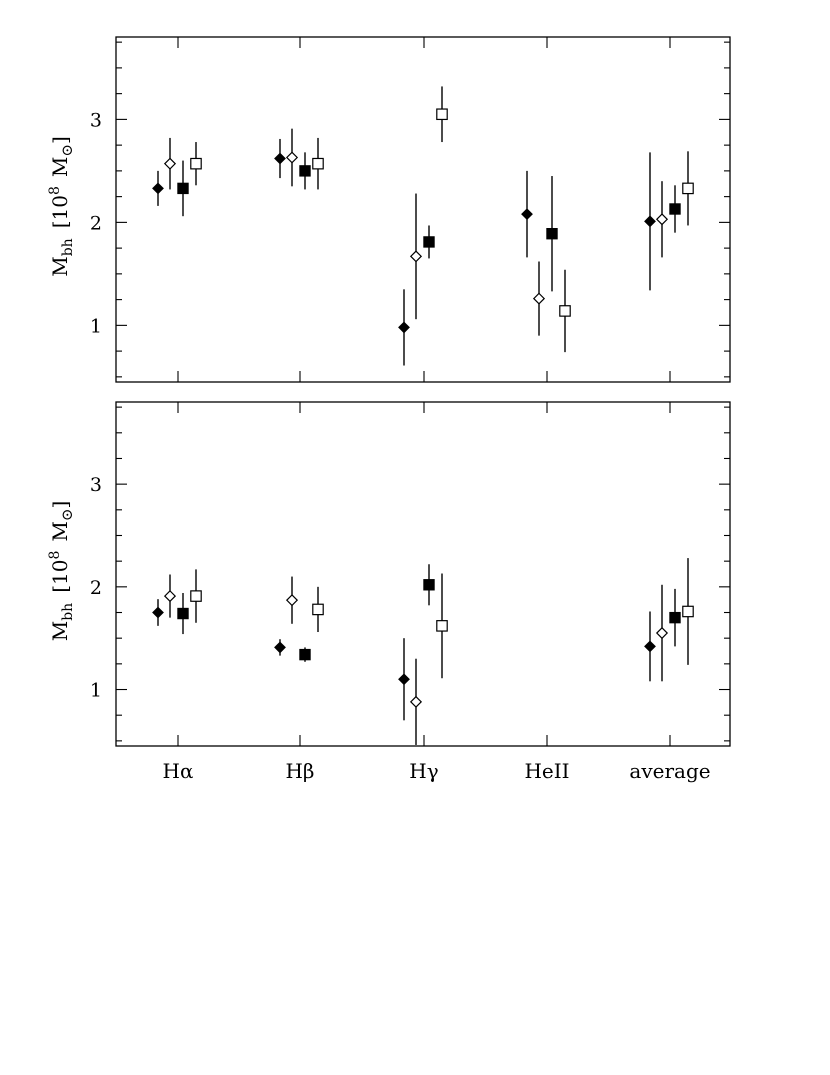  Describe the element at coordinates (423, 771) in the screenshot. I see `category-label: Hγ` at that location.